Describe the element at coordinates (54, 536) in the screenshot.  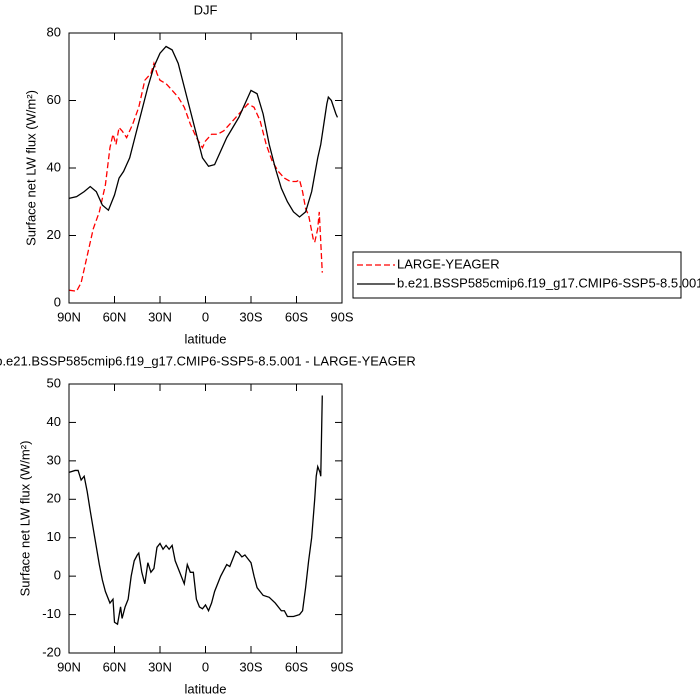
I see `y-tick-label: 10` at that location.